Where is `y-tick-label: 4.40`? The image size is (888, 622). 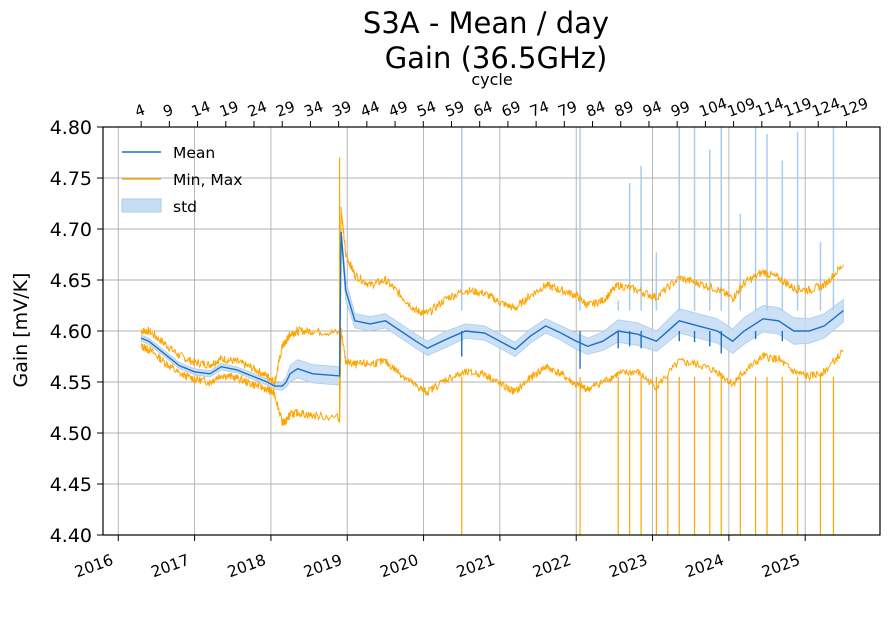
y-tick-label: 4.40 is located at coordinates (71, 536).